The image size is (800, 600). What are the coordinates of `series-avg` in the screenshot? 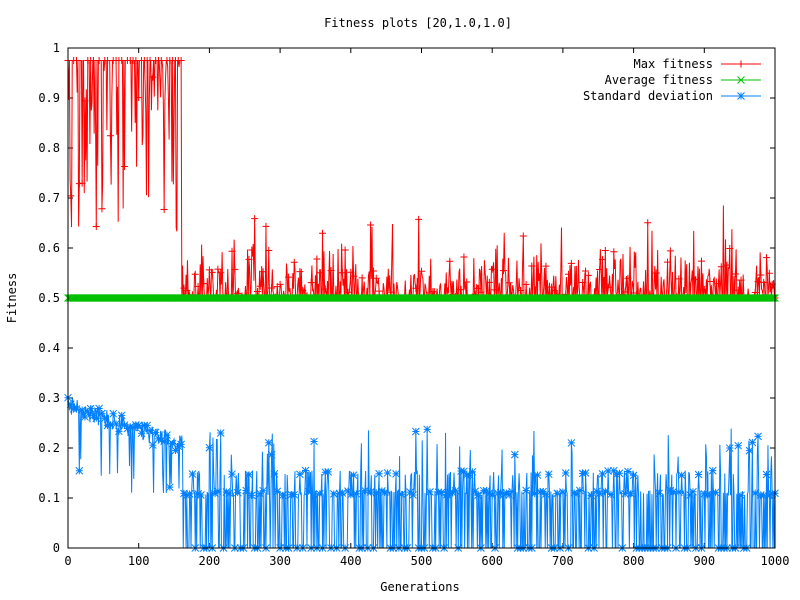 It's located at (421, 298).